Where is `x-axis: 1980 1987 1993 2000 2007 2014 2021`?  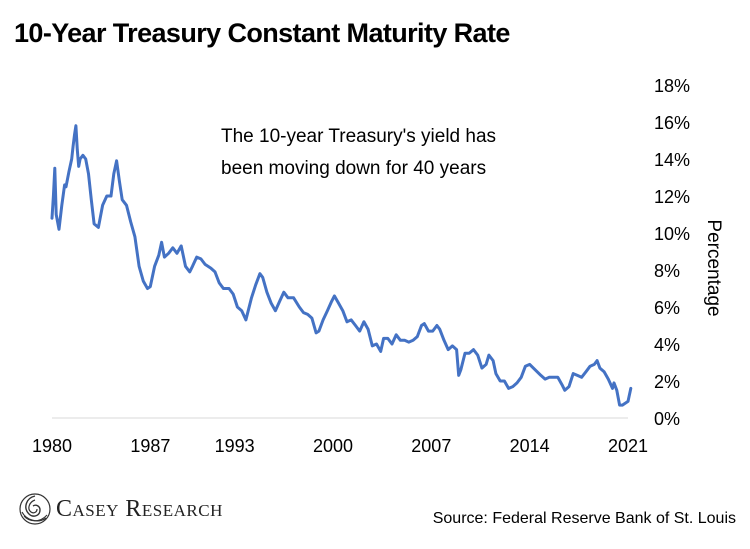 x-axis: 1980 1987 1993 2000 2007 2014 2021 is located at coordinates (340, 436).